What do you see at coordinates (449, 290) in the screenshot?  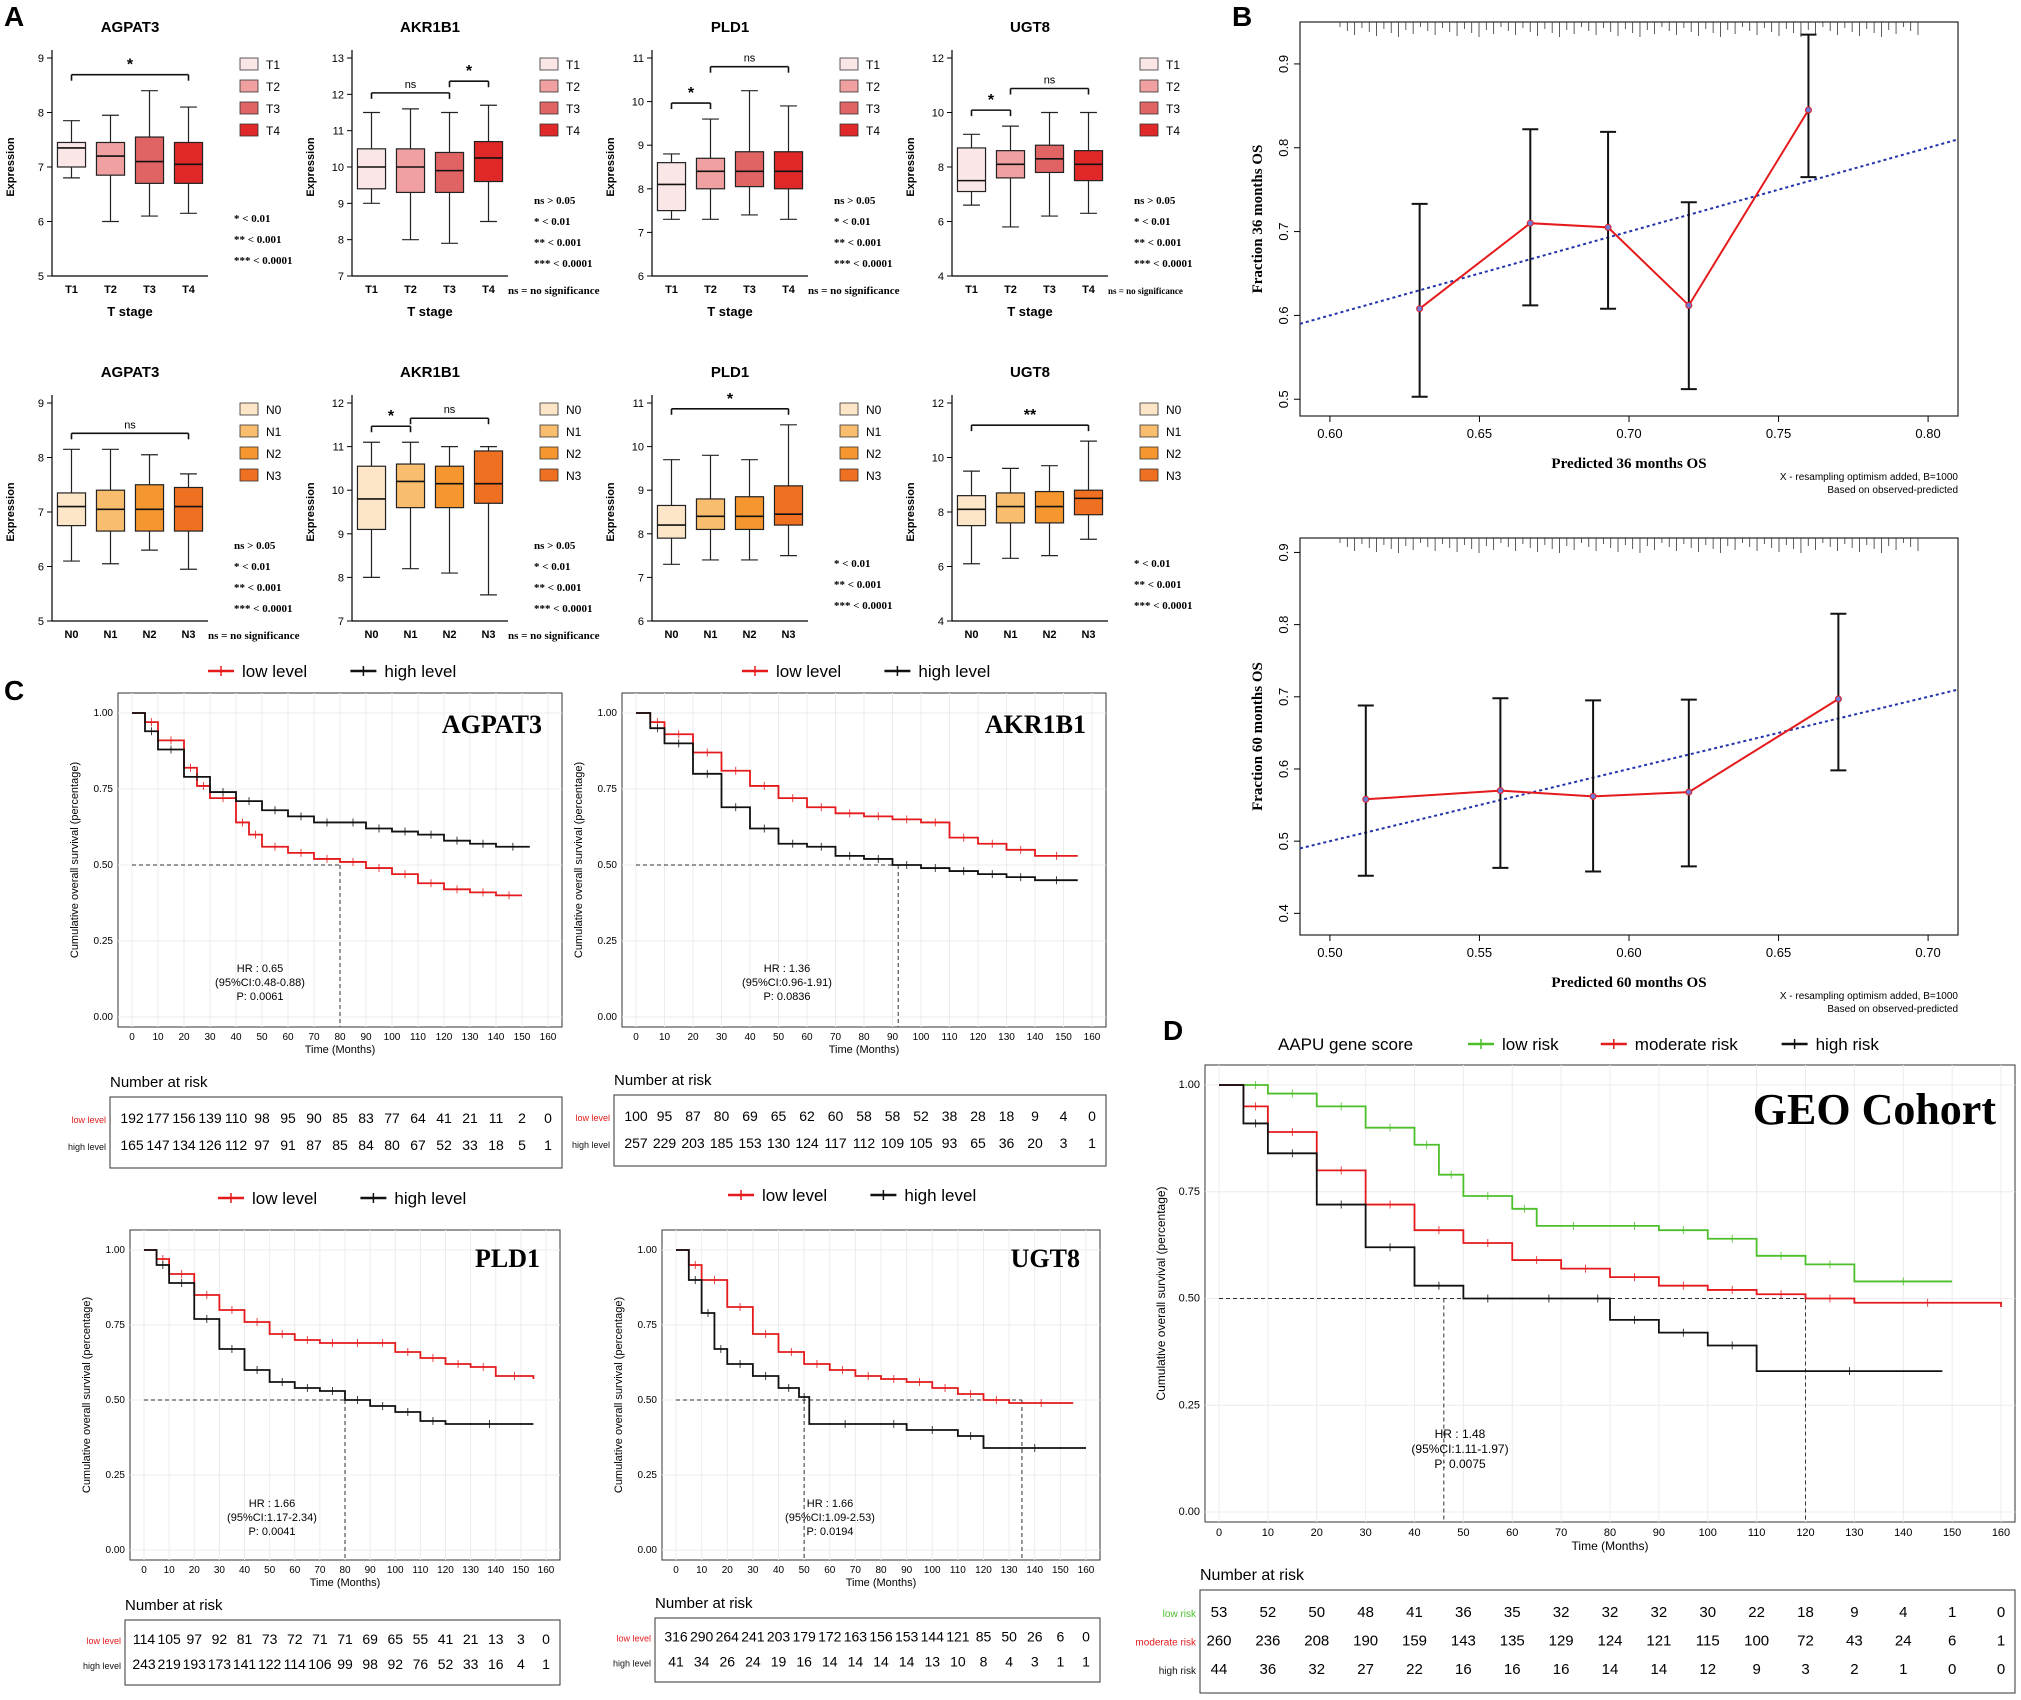 I see `x-tick-label: T3` at bounding box center [449, 290].